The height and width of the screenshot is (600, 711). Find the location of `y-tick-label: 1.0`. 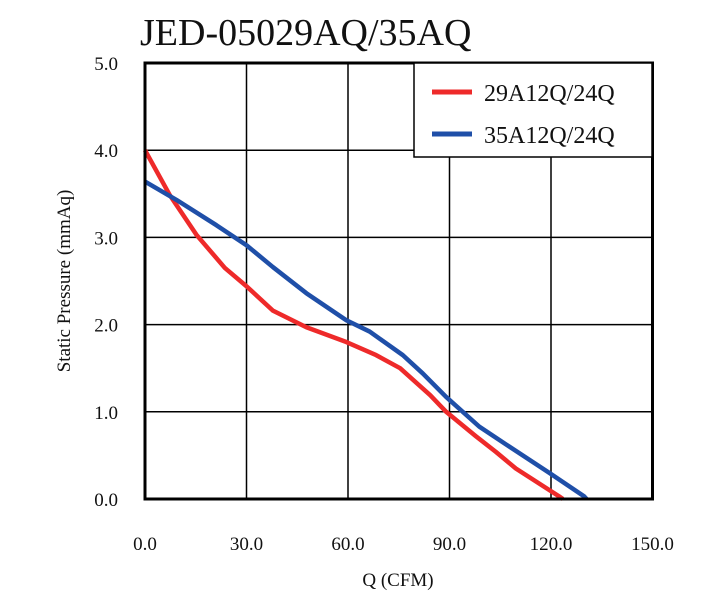

y-tick-label: 1.0 is located at coordinates (106, 413).